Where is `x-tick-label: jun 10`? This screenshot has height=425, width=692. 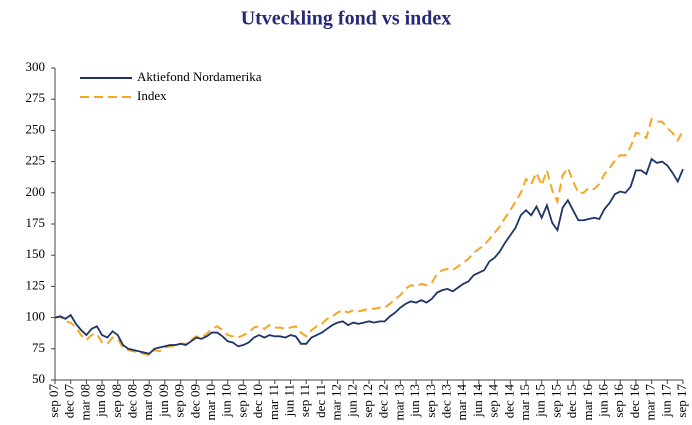
x-tick-label: jun 10 is located at coordinates (226, 401).